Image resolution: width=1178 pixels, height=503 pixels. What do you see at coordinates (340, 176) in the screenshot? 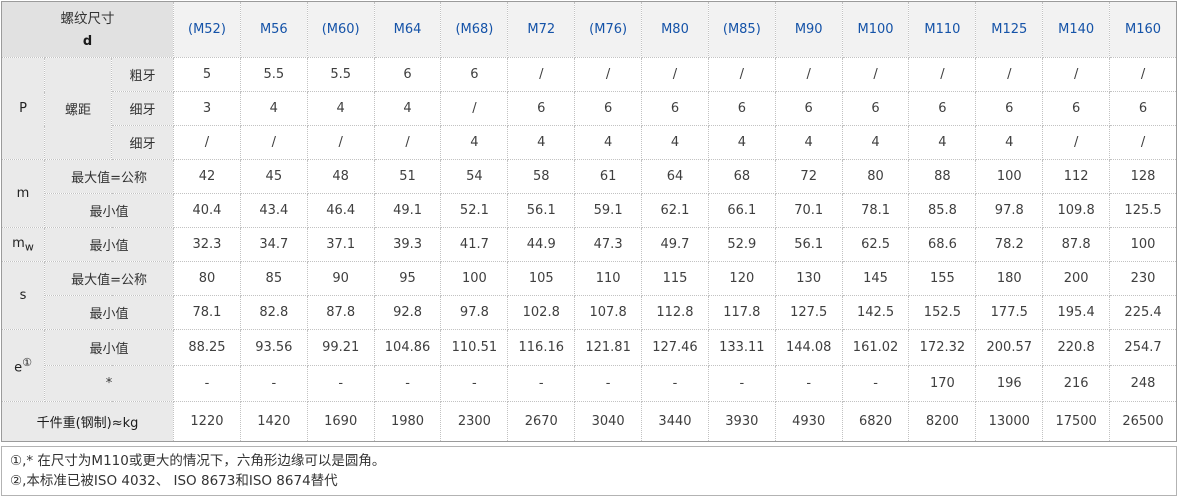
I see `data-cell: 48` at bounding box center [340, 176].